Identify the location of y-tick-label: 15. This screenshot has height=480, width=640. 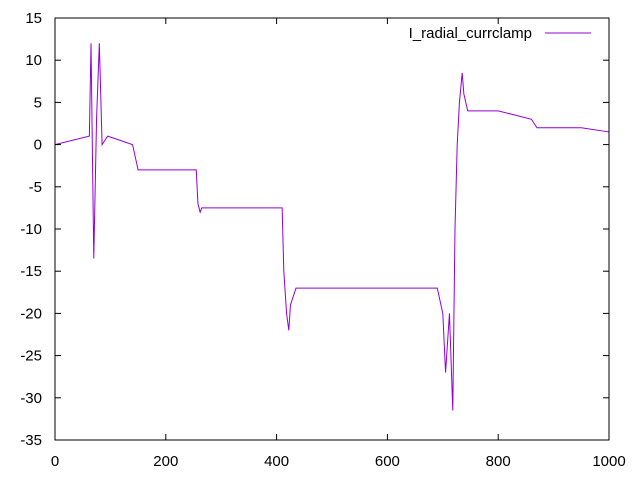
(33, 18).